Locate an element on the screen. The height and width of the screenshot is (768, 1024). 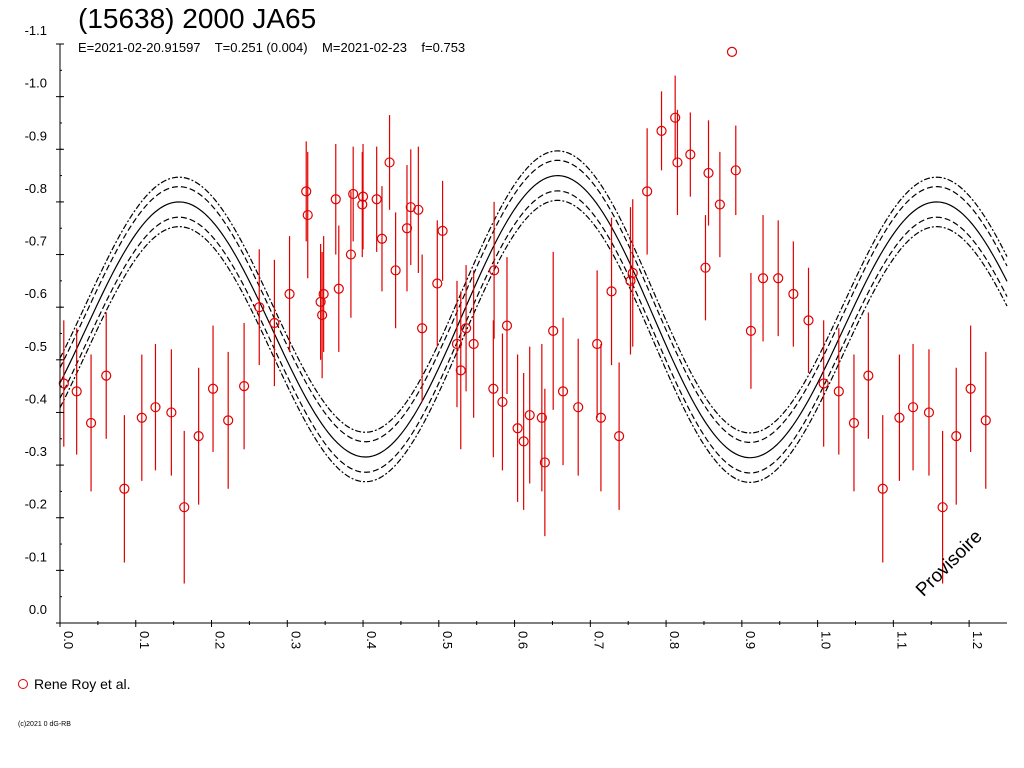
y-tick-label: -1.1 is located at coordinates (36, 30).